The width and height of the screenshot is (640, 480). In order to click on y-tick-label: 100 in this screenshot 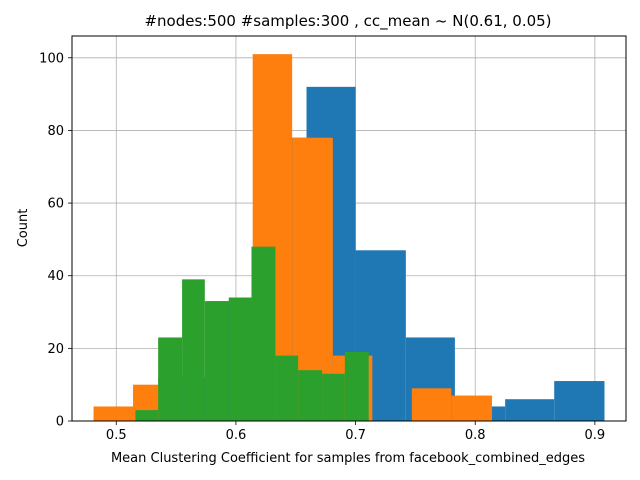, I will do `click(51, 58)`.